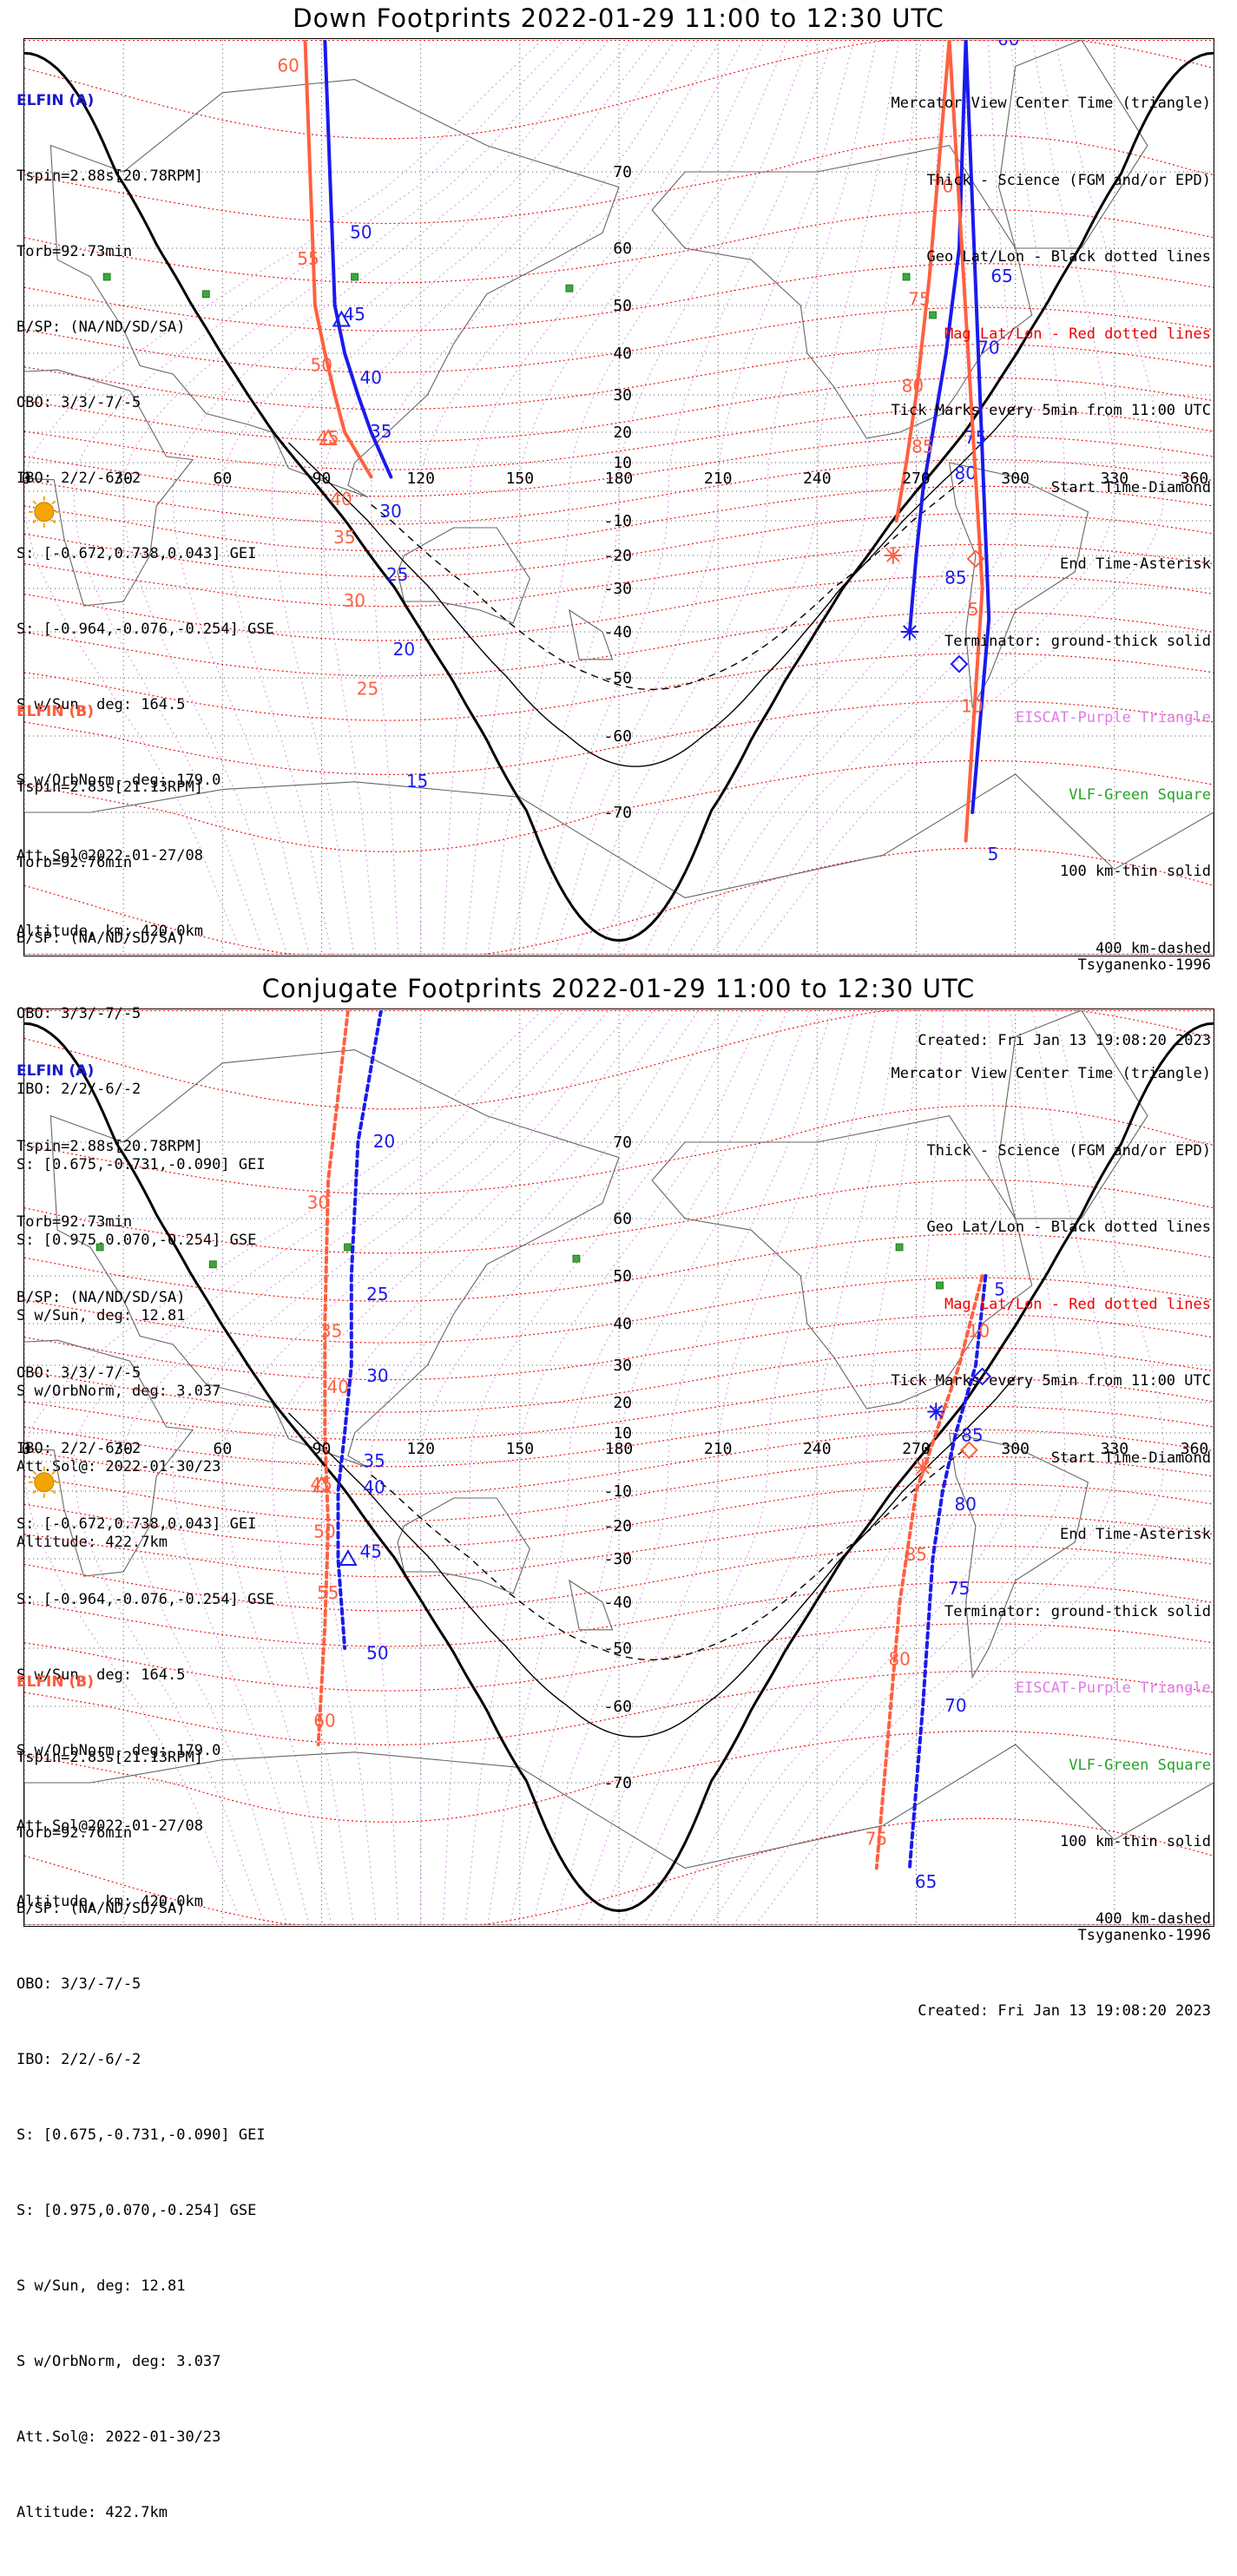 This screenshot has height=2576, width=1237. What do you see at coordinates (338, 259) in the screenshot?
I see `elfin-b-track` at bounding box center [338, 259].